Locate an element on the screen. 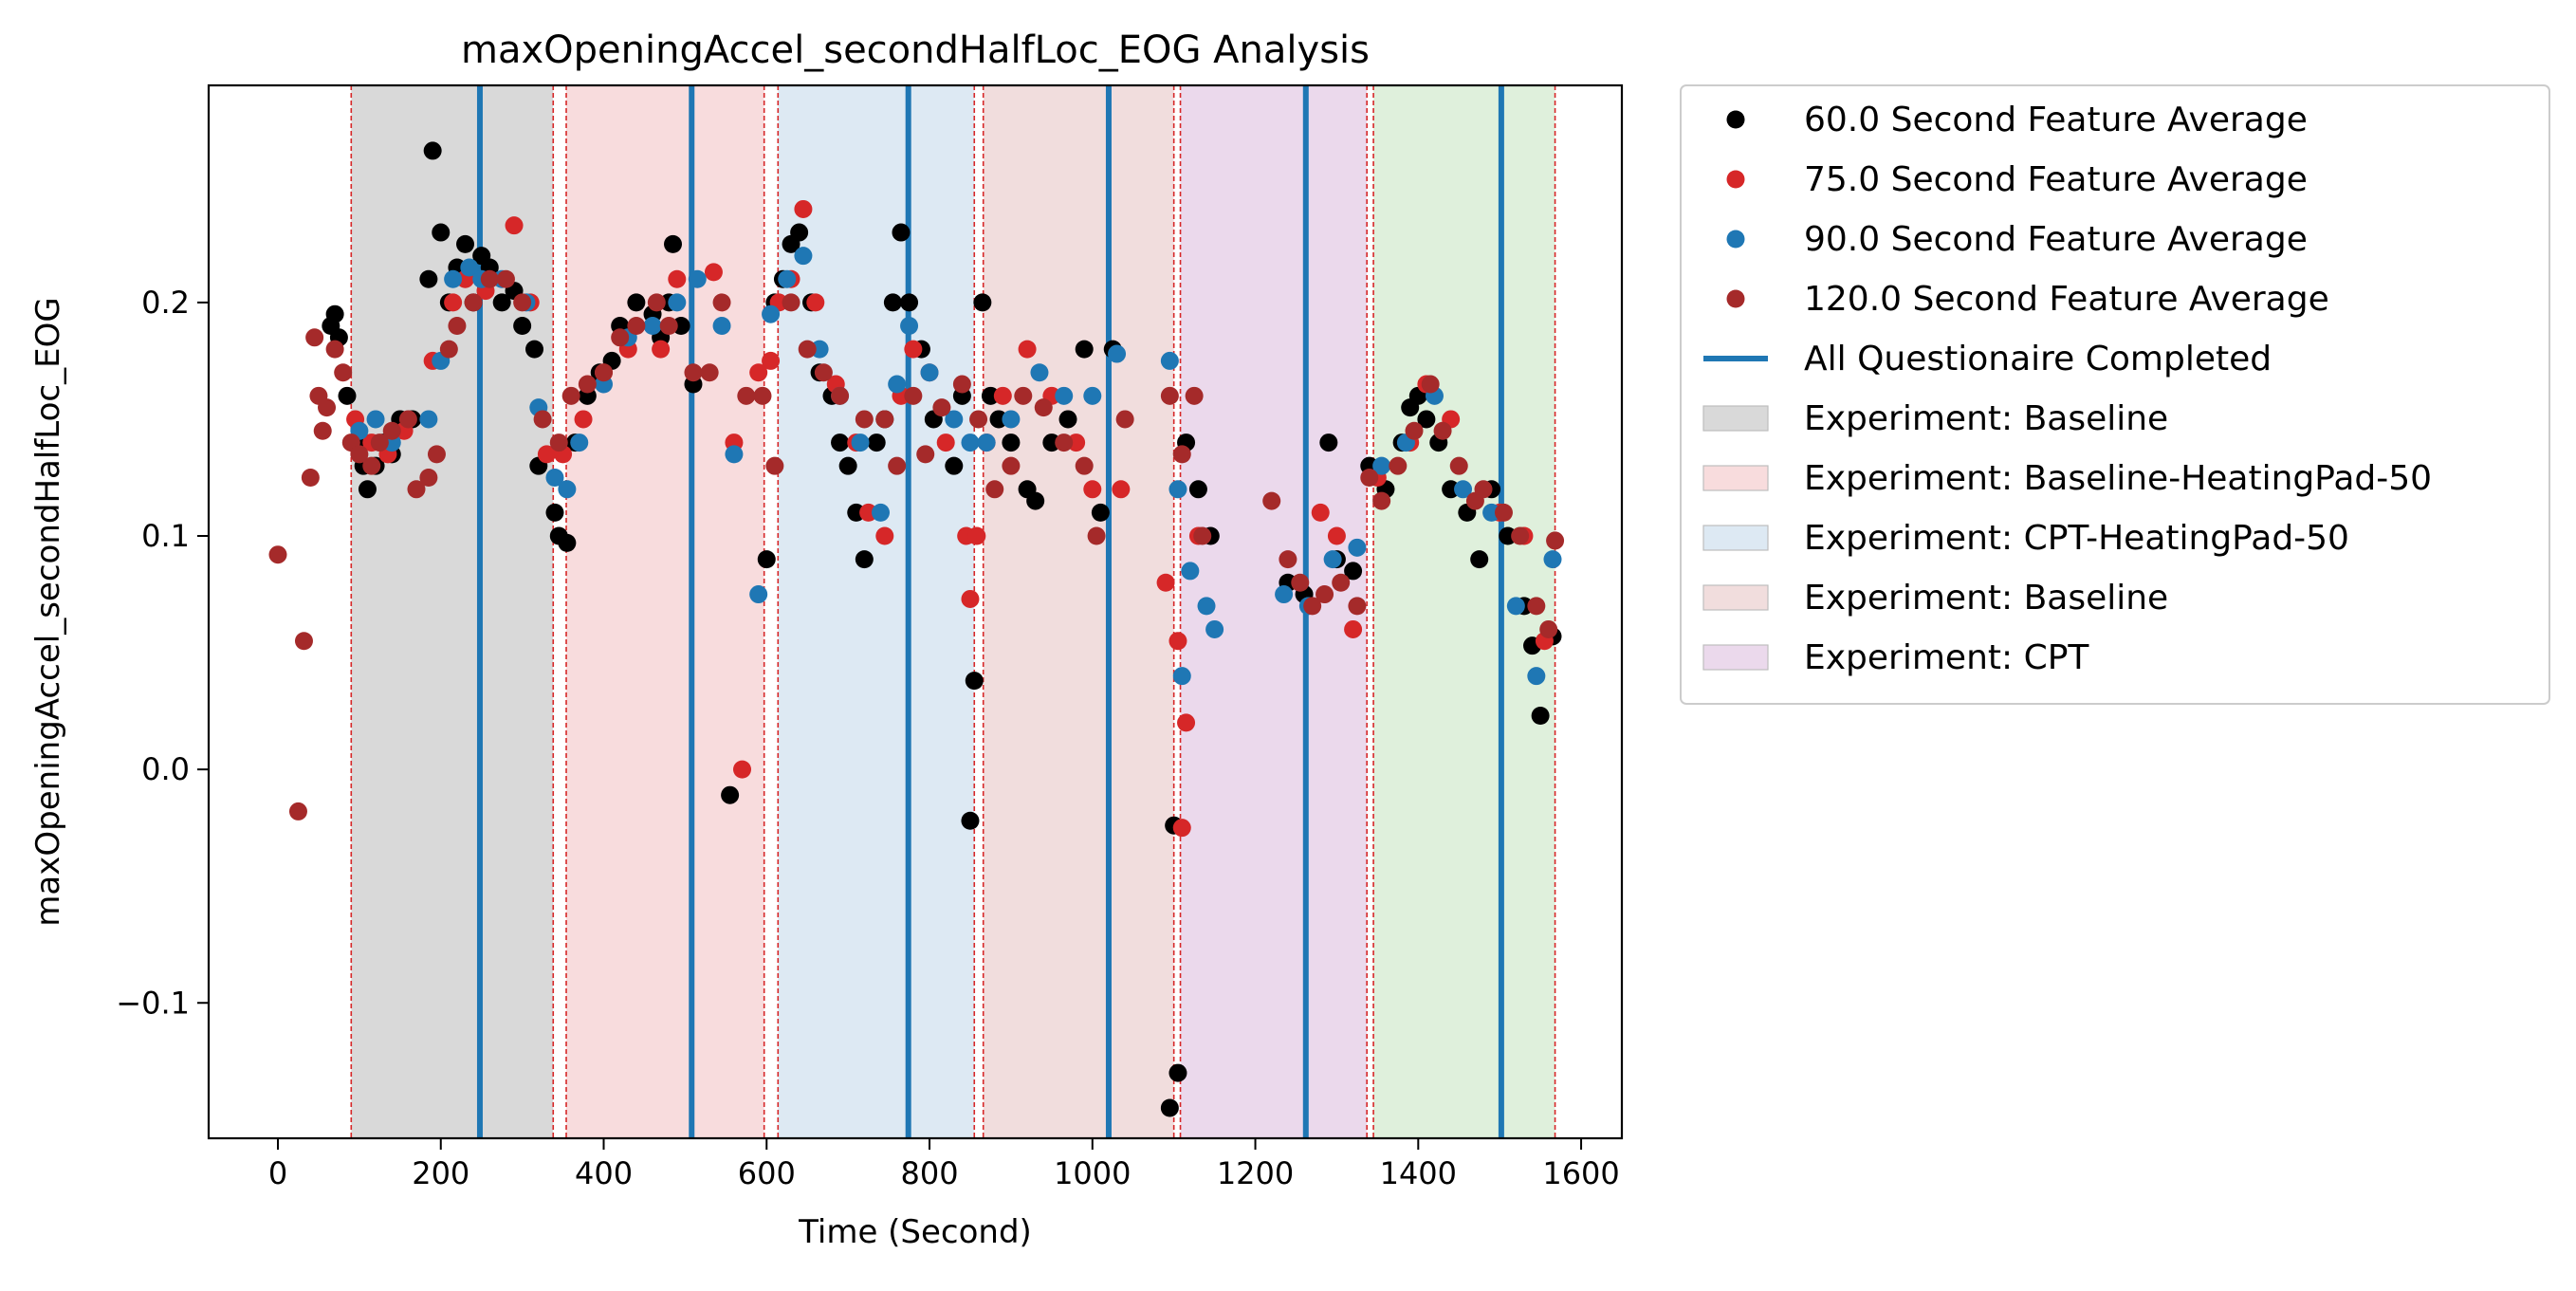 The width and height of the screenshot is (2576, 1291). x-axis-label: Time (Second) is located at coordinates (915, 1232).